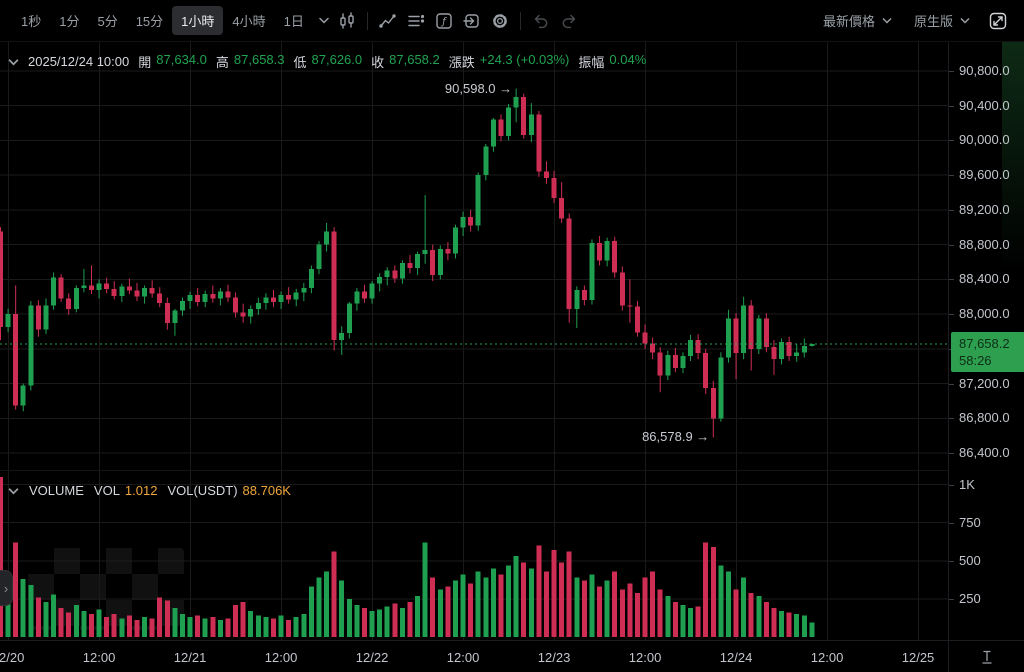  What do you see at coordinates (554, 657) in the screenshot?
I see `time-tick-label: 12/23` at bounding box center [554, 657].